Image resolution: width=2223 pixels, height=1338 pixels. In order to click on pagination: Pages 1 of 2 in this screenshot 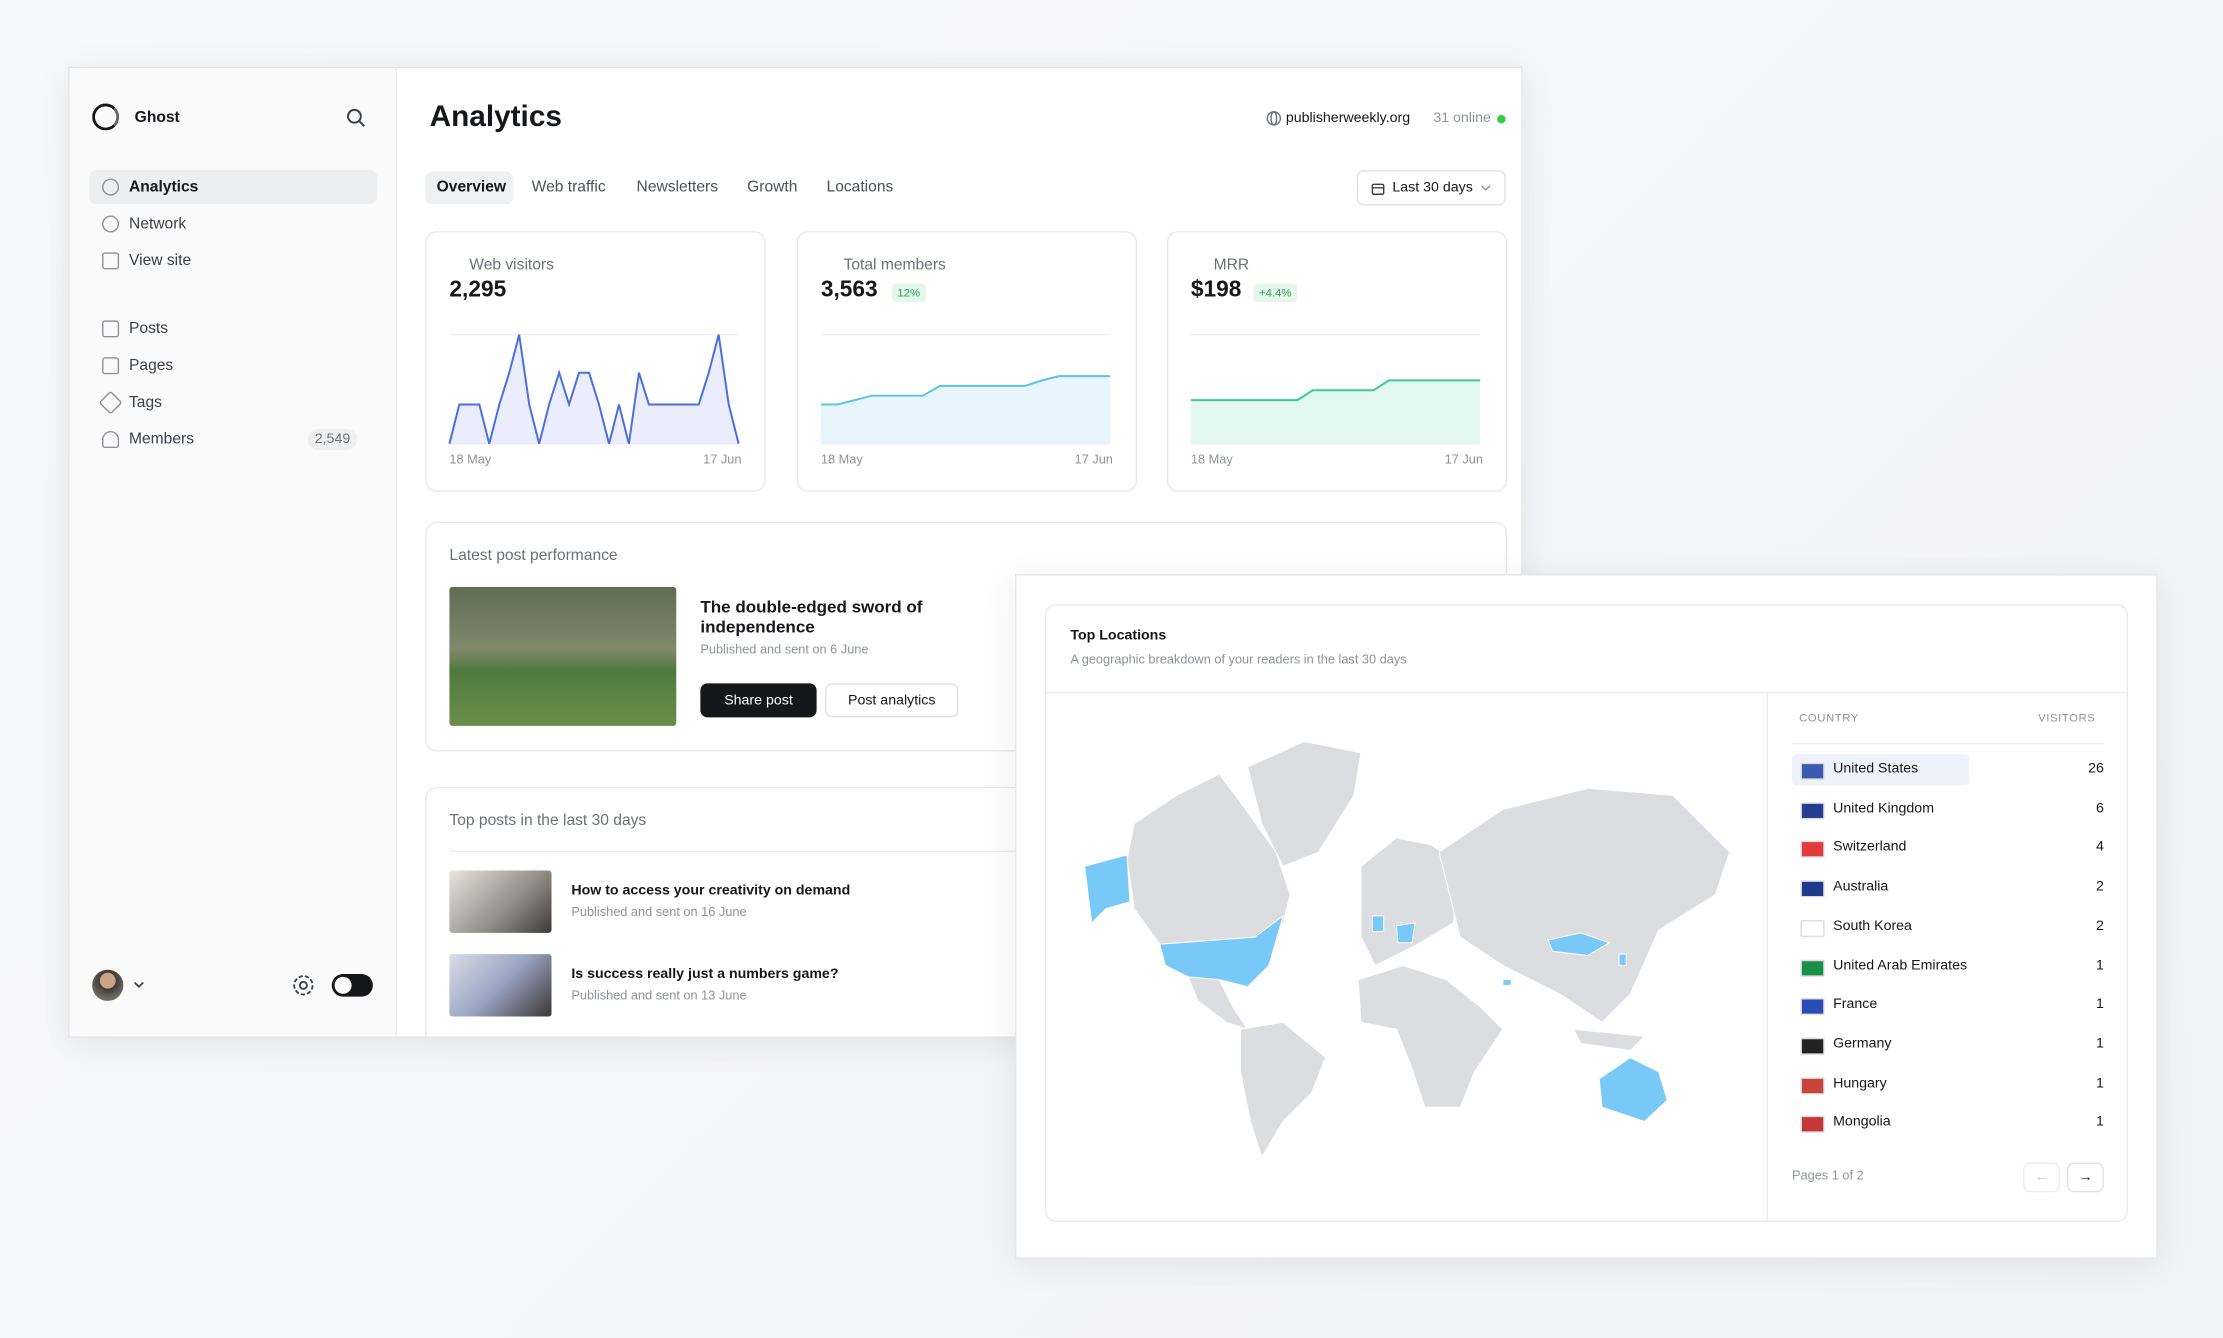, I will do `click(1828, 1175)`.